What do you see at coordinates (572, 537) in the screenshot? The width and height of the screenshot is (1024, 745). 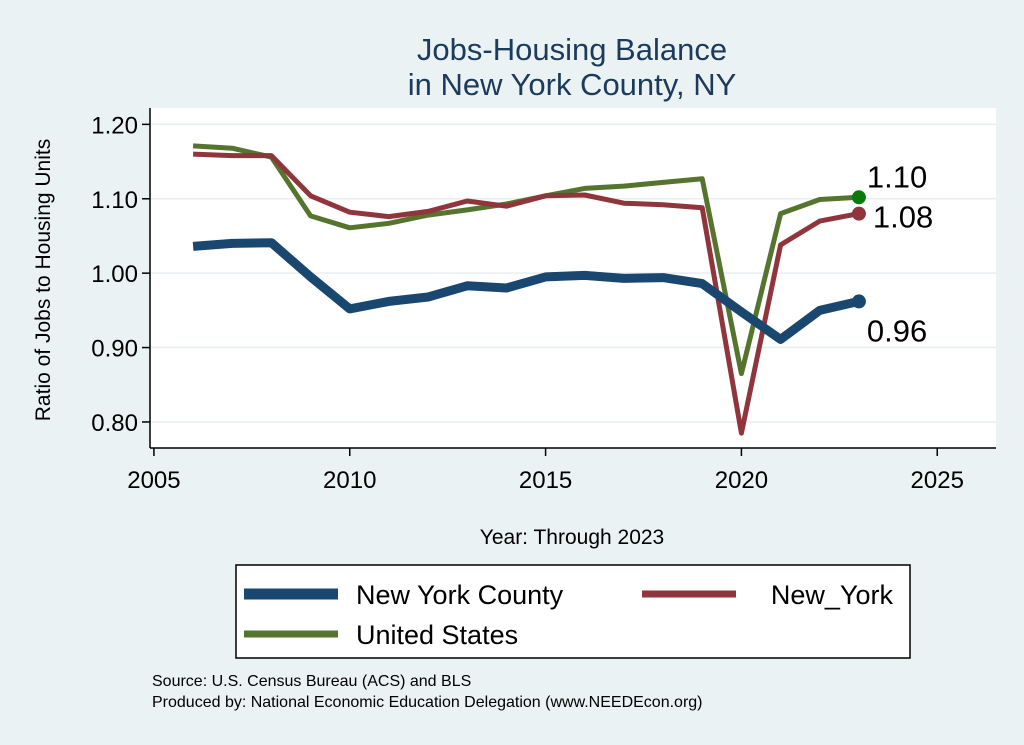 I see `x-axis-label: Year: Through 2023` at bounding box center [572, 537].